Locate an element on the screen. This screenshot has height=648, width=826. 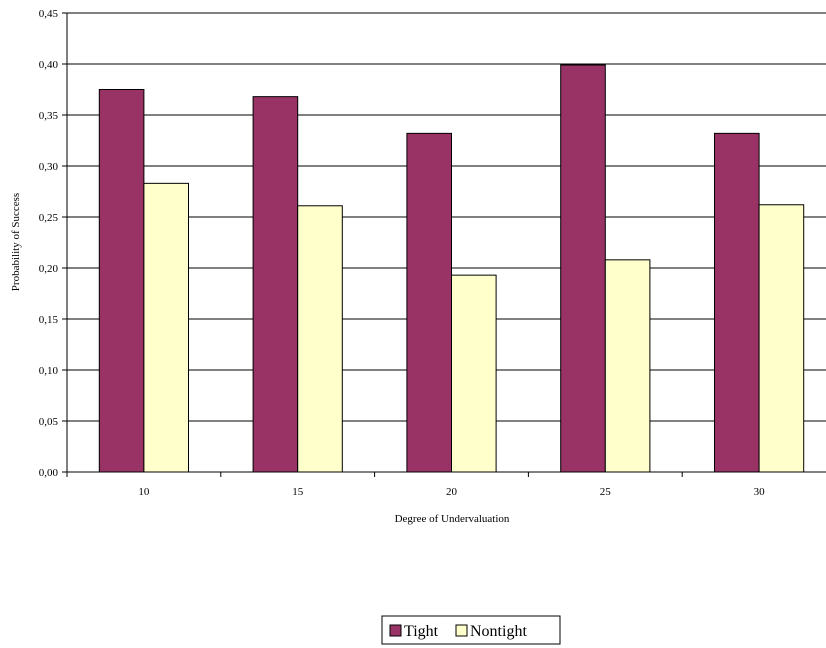
x-axis-title: Degree of Undervaluation is located at coordinates (452, 519).